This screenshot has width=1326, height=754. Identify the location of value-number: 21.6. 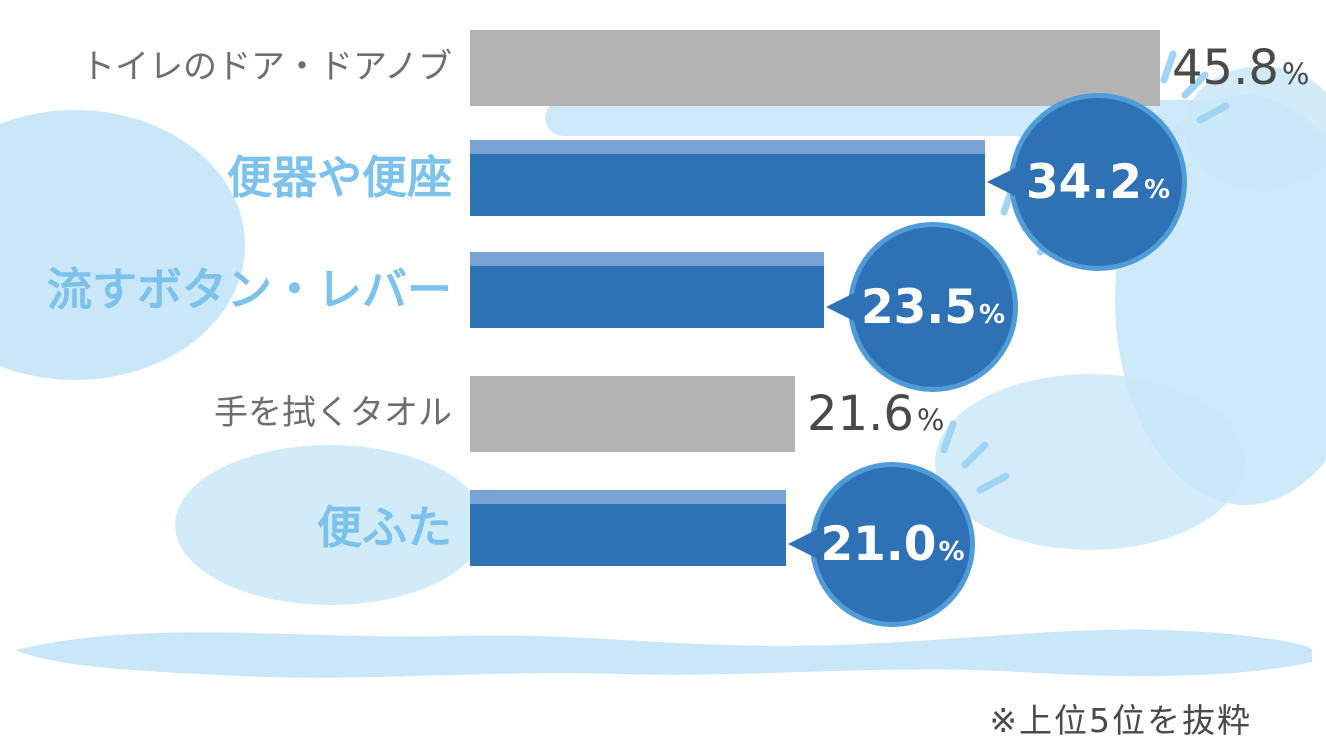
(860, 414).